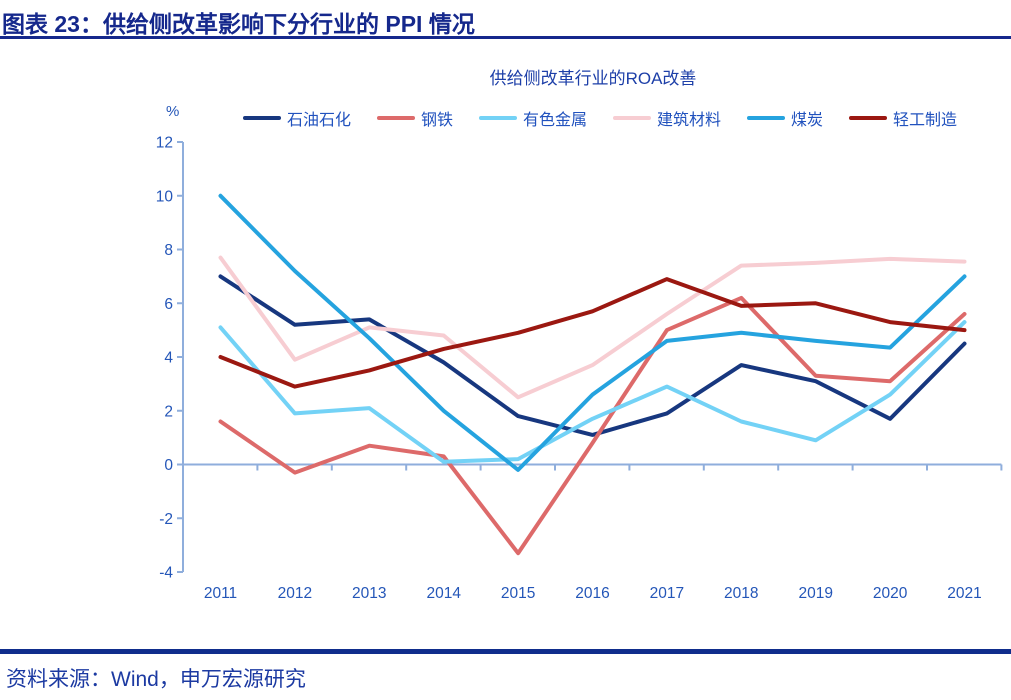 This screenshot has width=1011, height=700. Describe the element at coordinates (261, 118) in the screenshot. I see `legend-swatch-petrochemical` at that location.